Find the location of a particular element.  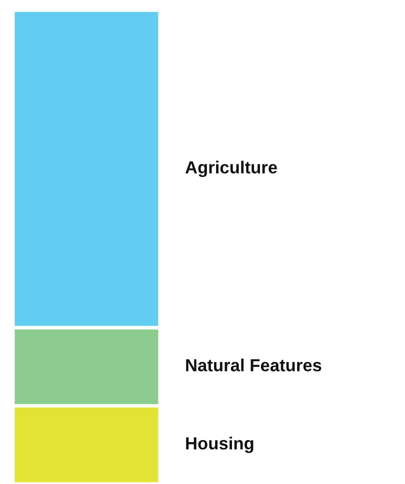

series-label: Housing is located at coordinates (220, 445).